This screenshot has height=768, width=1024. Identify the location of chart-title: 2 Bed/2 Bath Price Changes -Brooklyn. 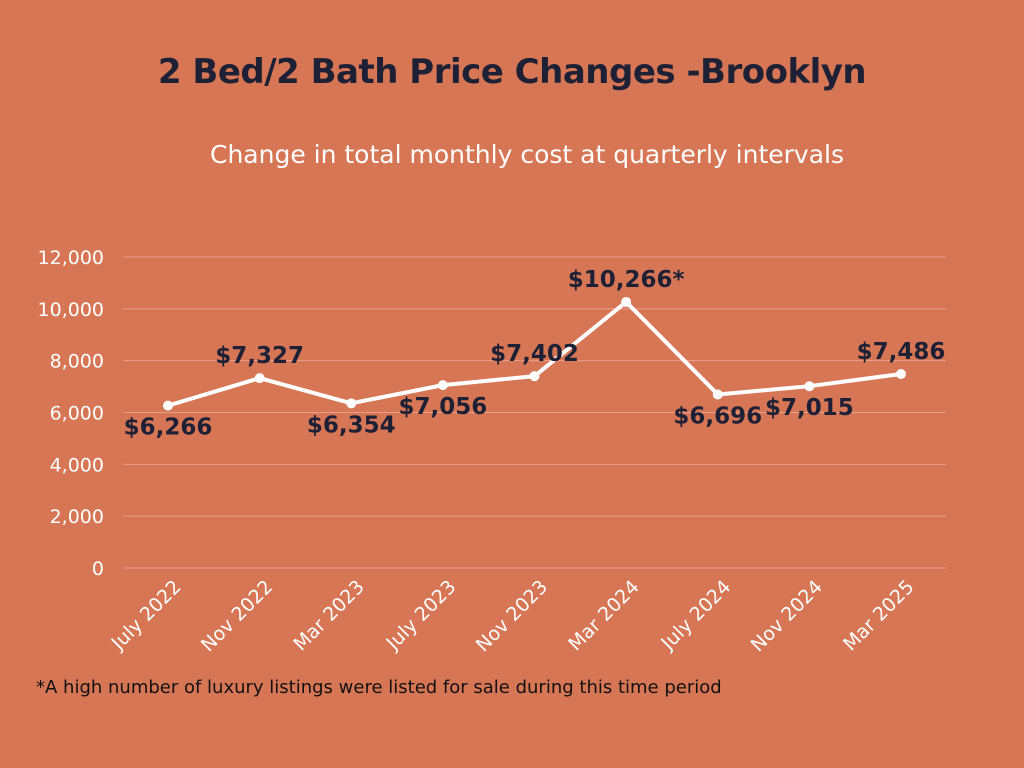
(512, 72).